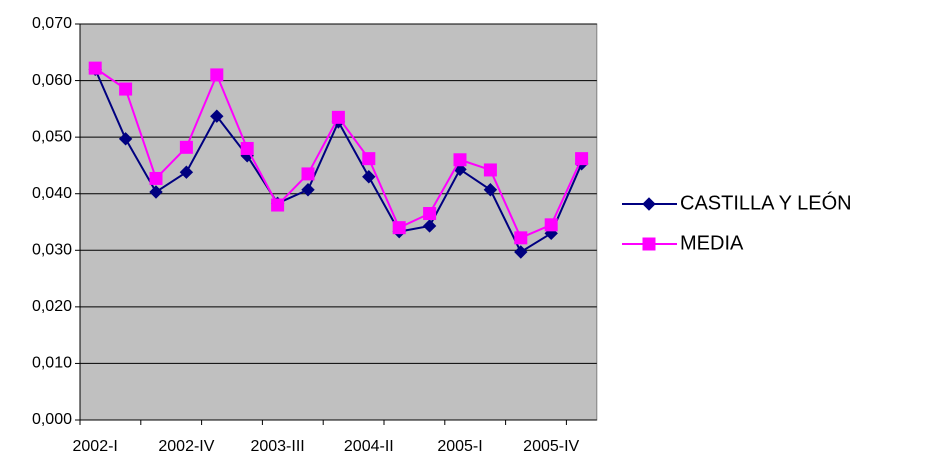 This screenshot has width=931, height=464. I want to click on x-tick-label: 2002-IV, so click(186, 446).